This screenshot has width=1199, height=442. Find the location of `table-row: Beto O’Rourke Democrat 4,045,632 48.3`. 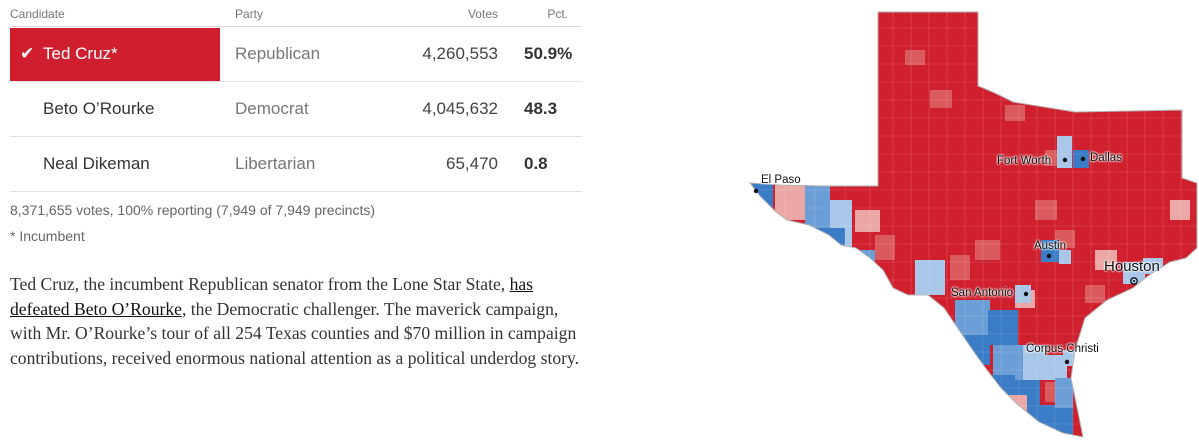

table-row: Beto O’Rourke Democrat 4,045,632 48.3 is located at coordinates (296, 109).